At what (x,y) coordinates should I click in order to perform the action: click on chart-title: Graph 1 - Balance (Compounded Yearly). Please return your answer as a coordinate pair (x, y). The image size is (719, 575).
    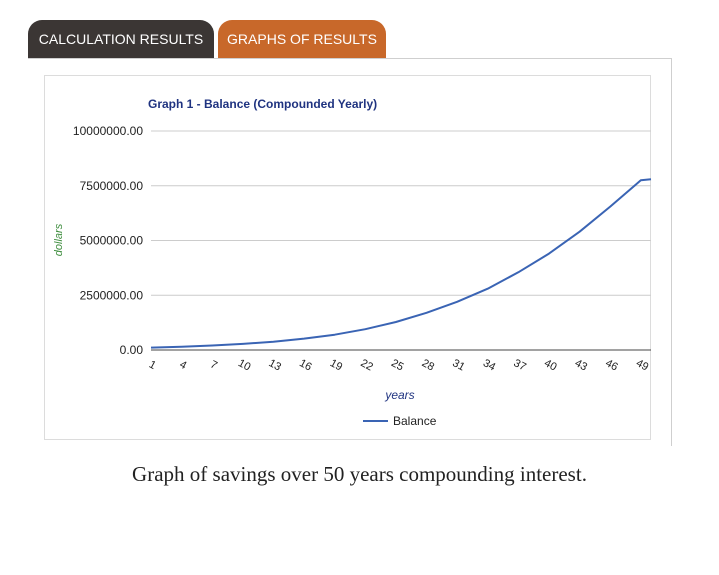
    Looking at the image, I should click on (262, 104).